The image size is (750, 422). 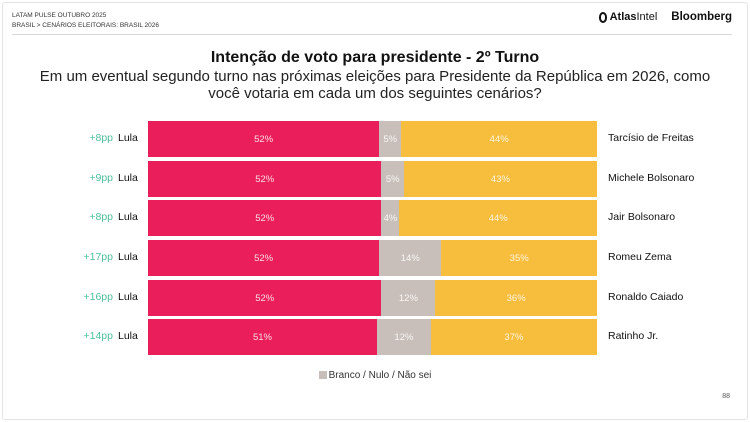 I want to click on margin-label: +17pp, so click(x=98, y=257).